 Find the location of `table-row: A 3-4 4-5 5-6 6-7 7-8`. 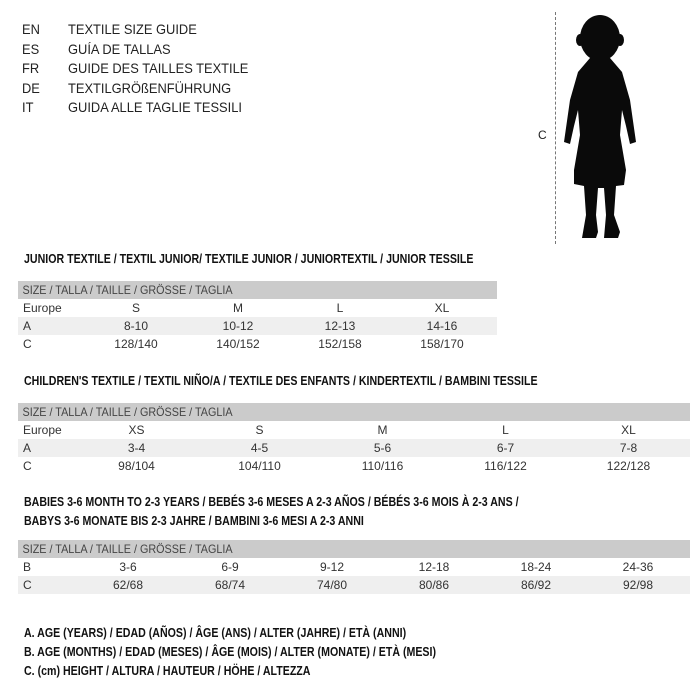

table-row: A 3-4 4-5 5-6 6-7 7-8 is located at coordinates (354, 448).